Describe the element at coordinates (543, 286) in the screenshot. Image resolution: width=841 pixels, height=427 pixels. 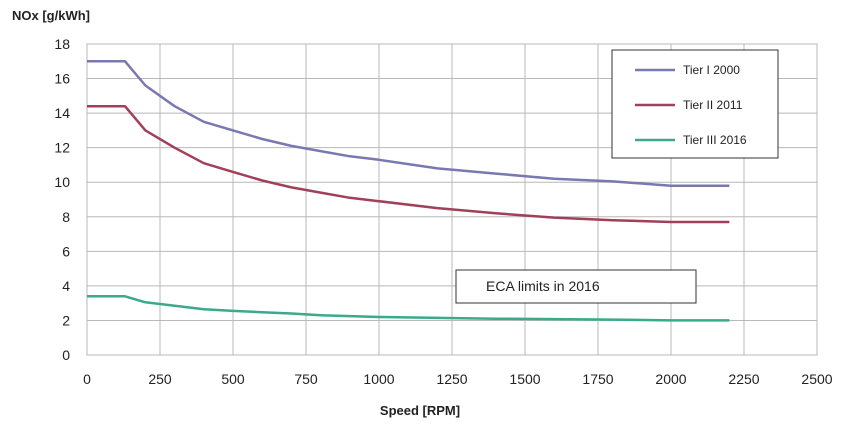
I see `eca-annotation-text: ECA limits in 2016` at that location.